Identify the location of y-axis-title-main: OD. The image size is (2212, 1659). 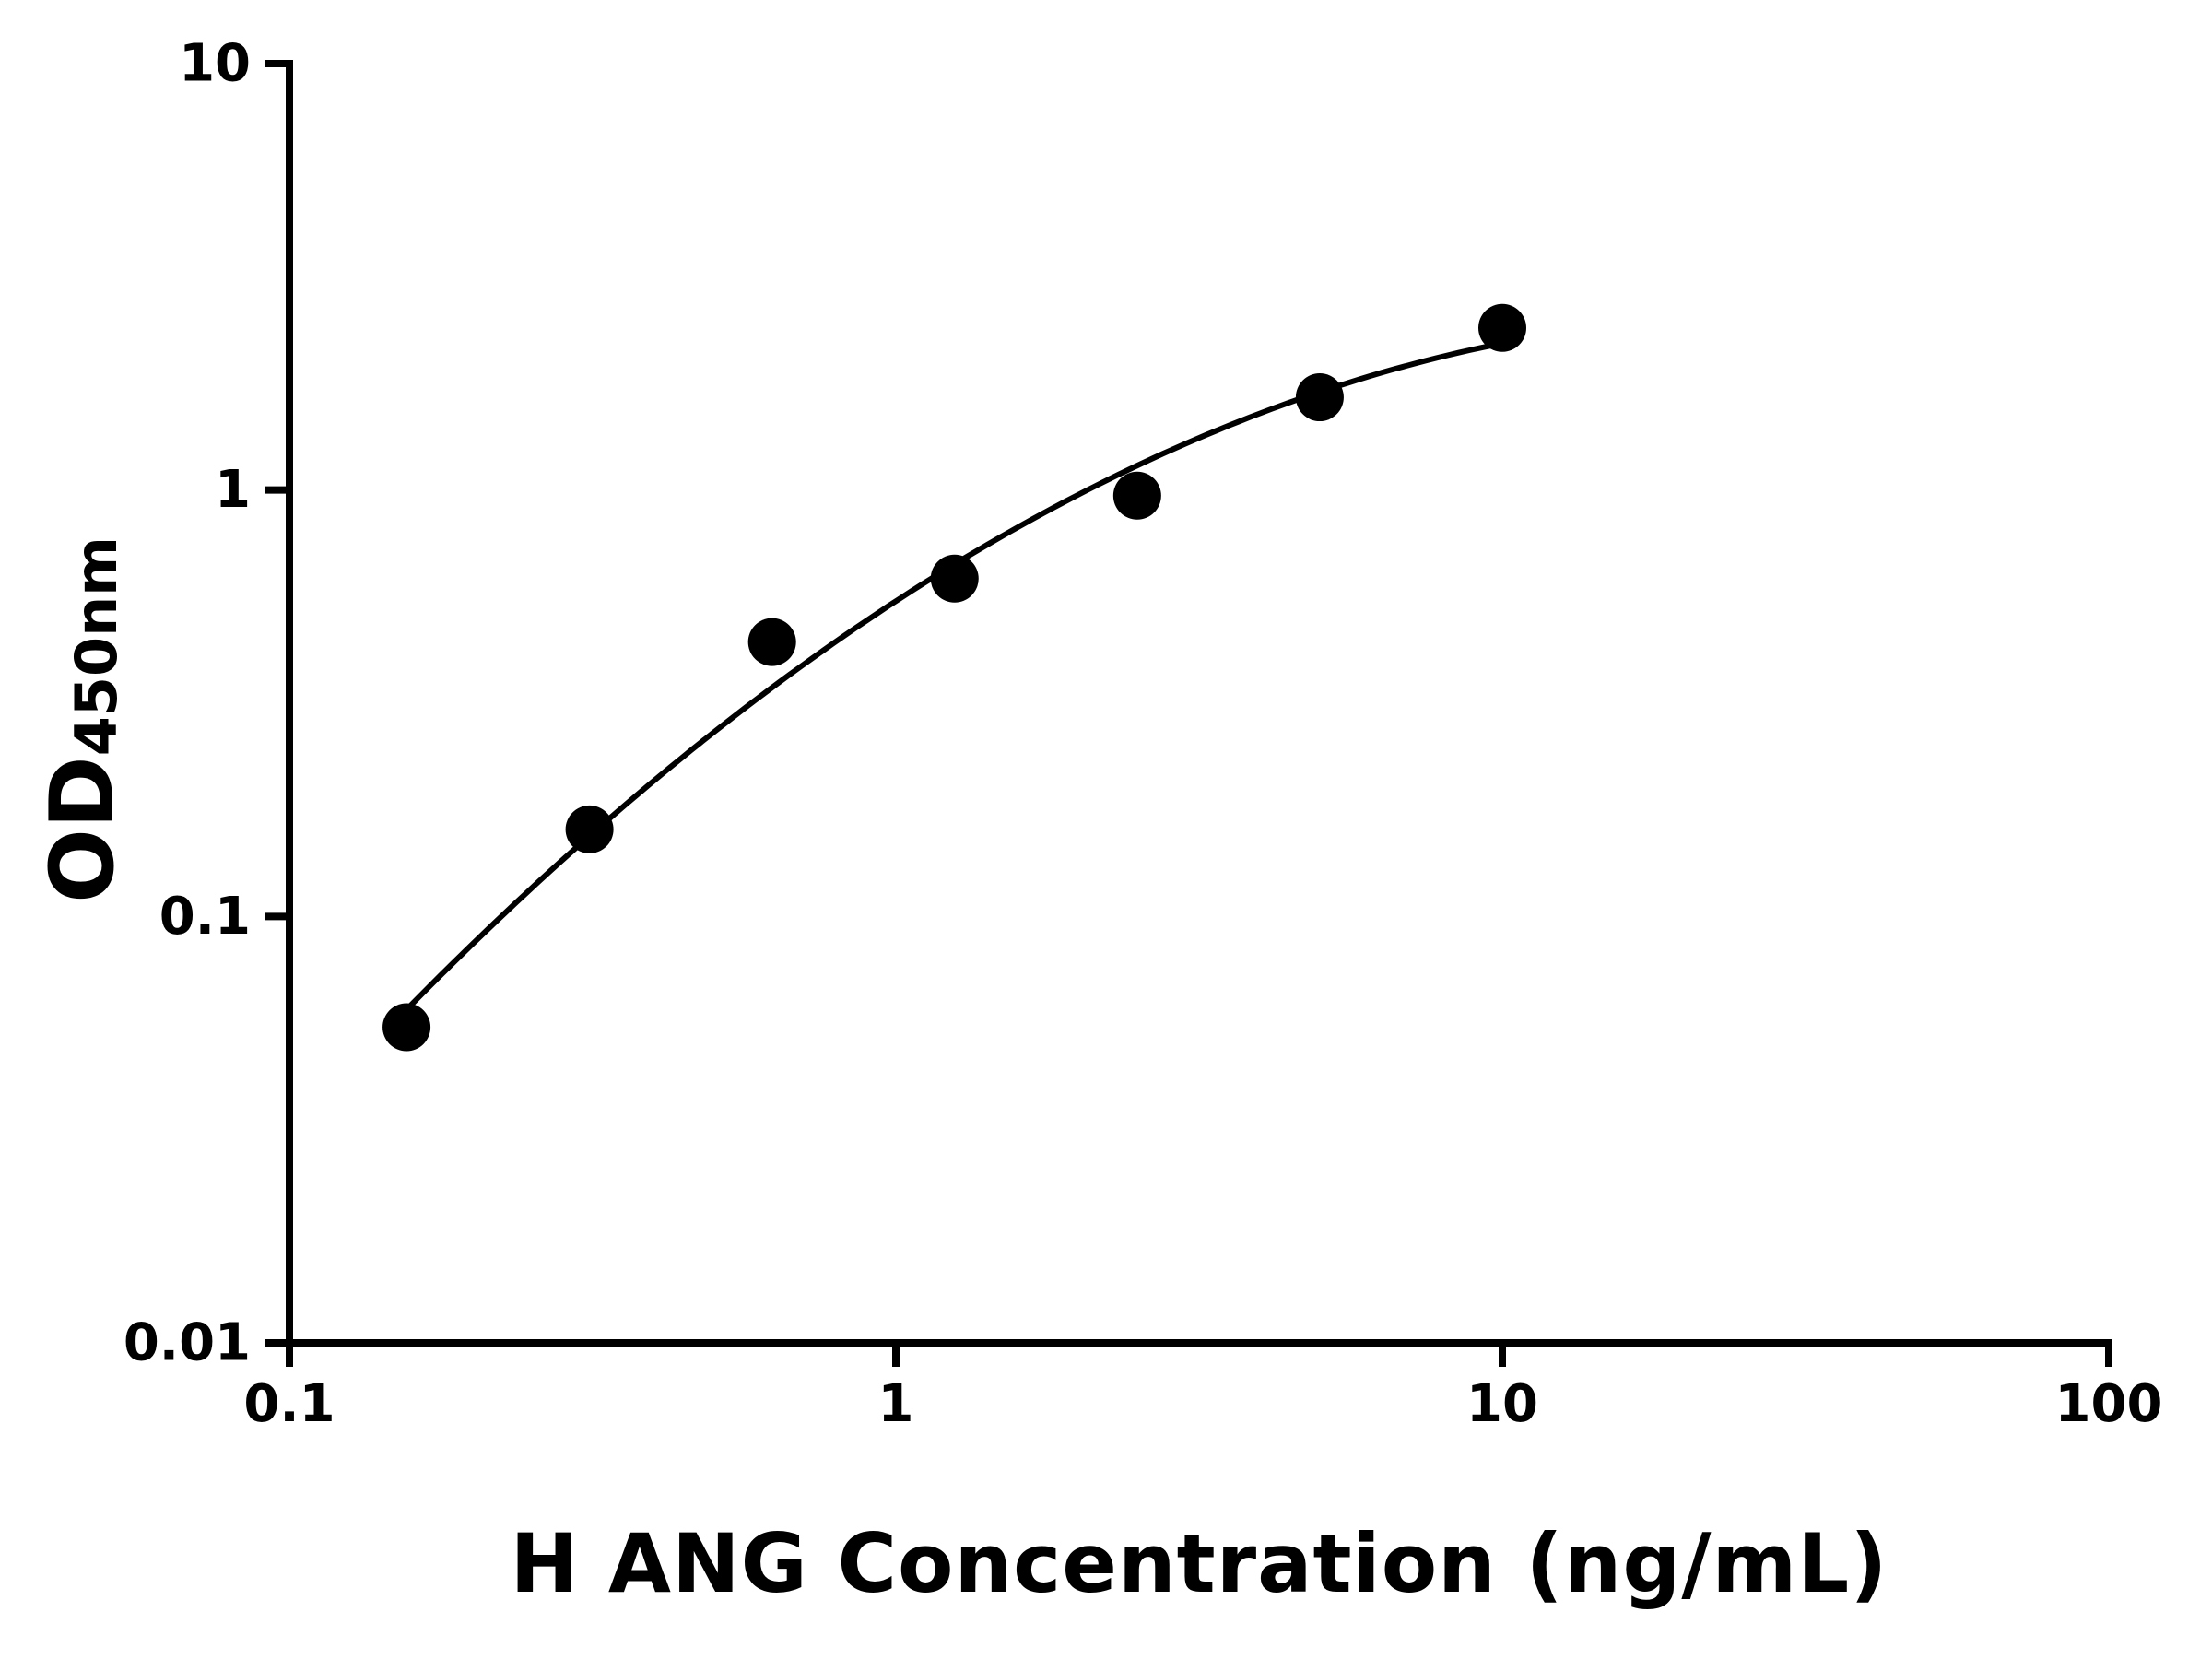
(83, 829).